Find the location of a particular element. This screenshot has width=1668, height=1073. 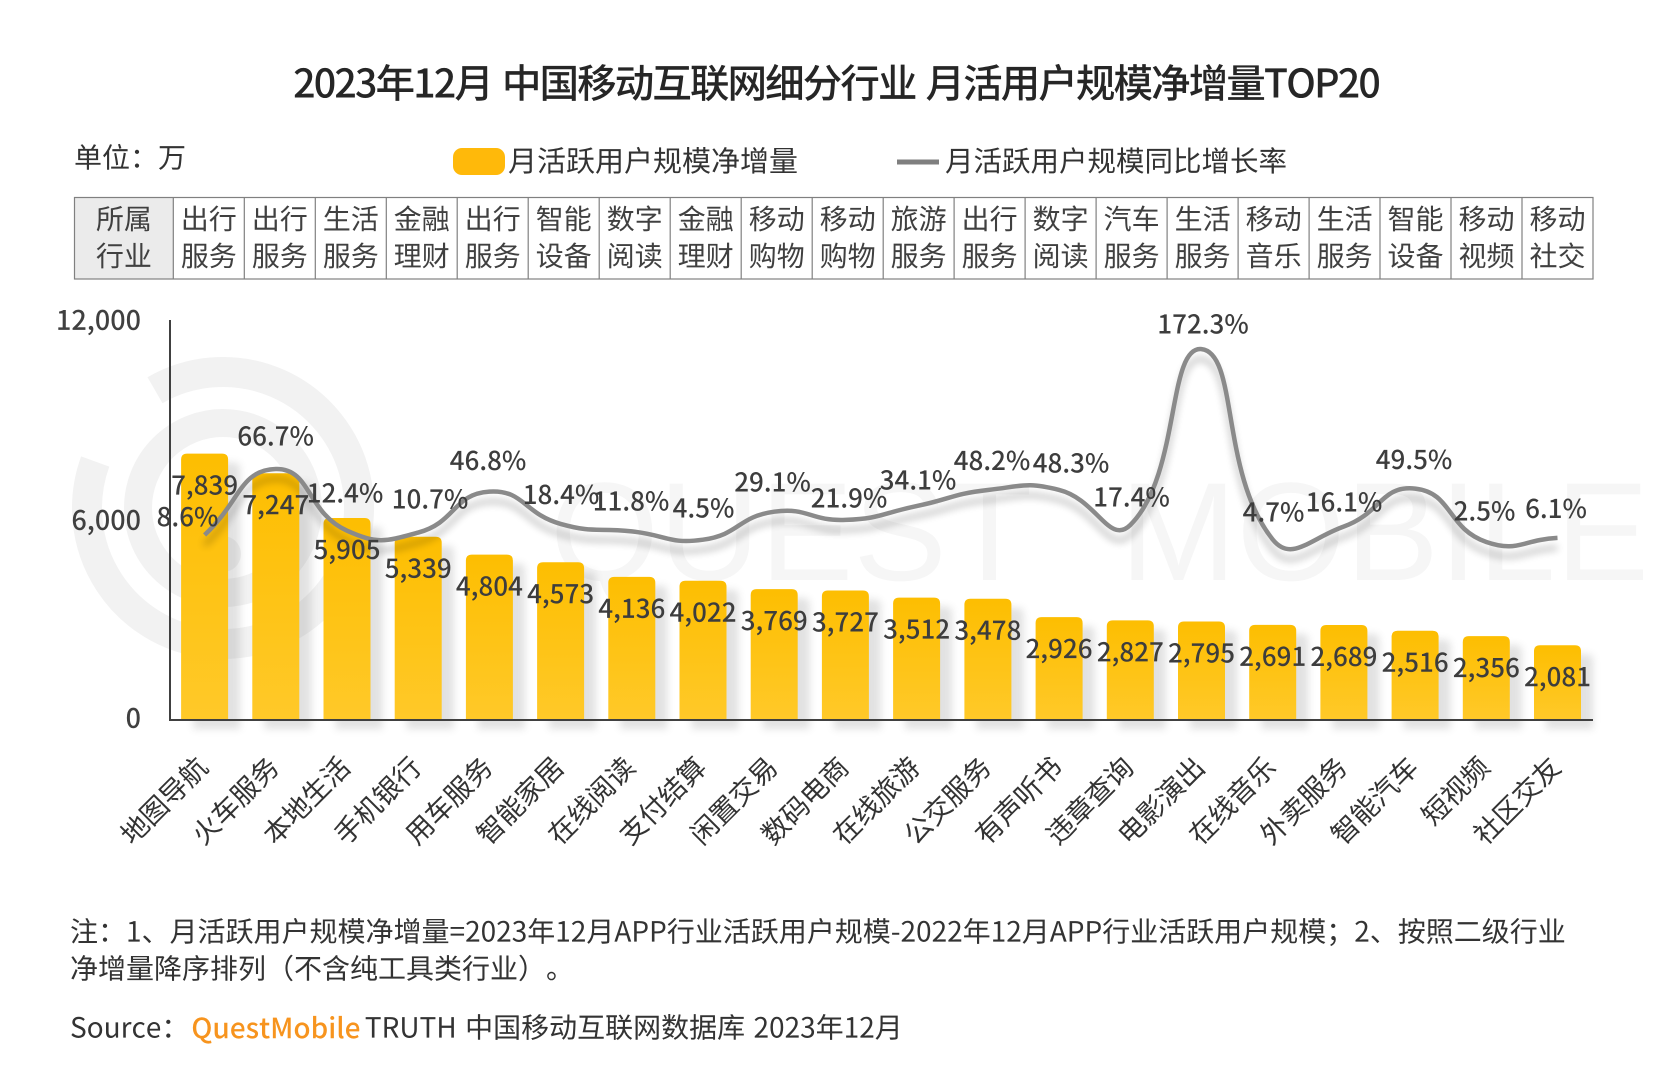

svg-text: MOBILE is located at coordinates (1384, 531).